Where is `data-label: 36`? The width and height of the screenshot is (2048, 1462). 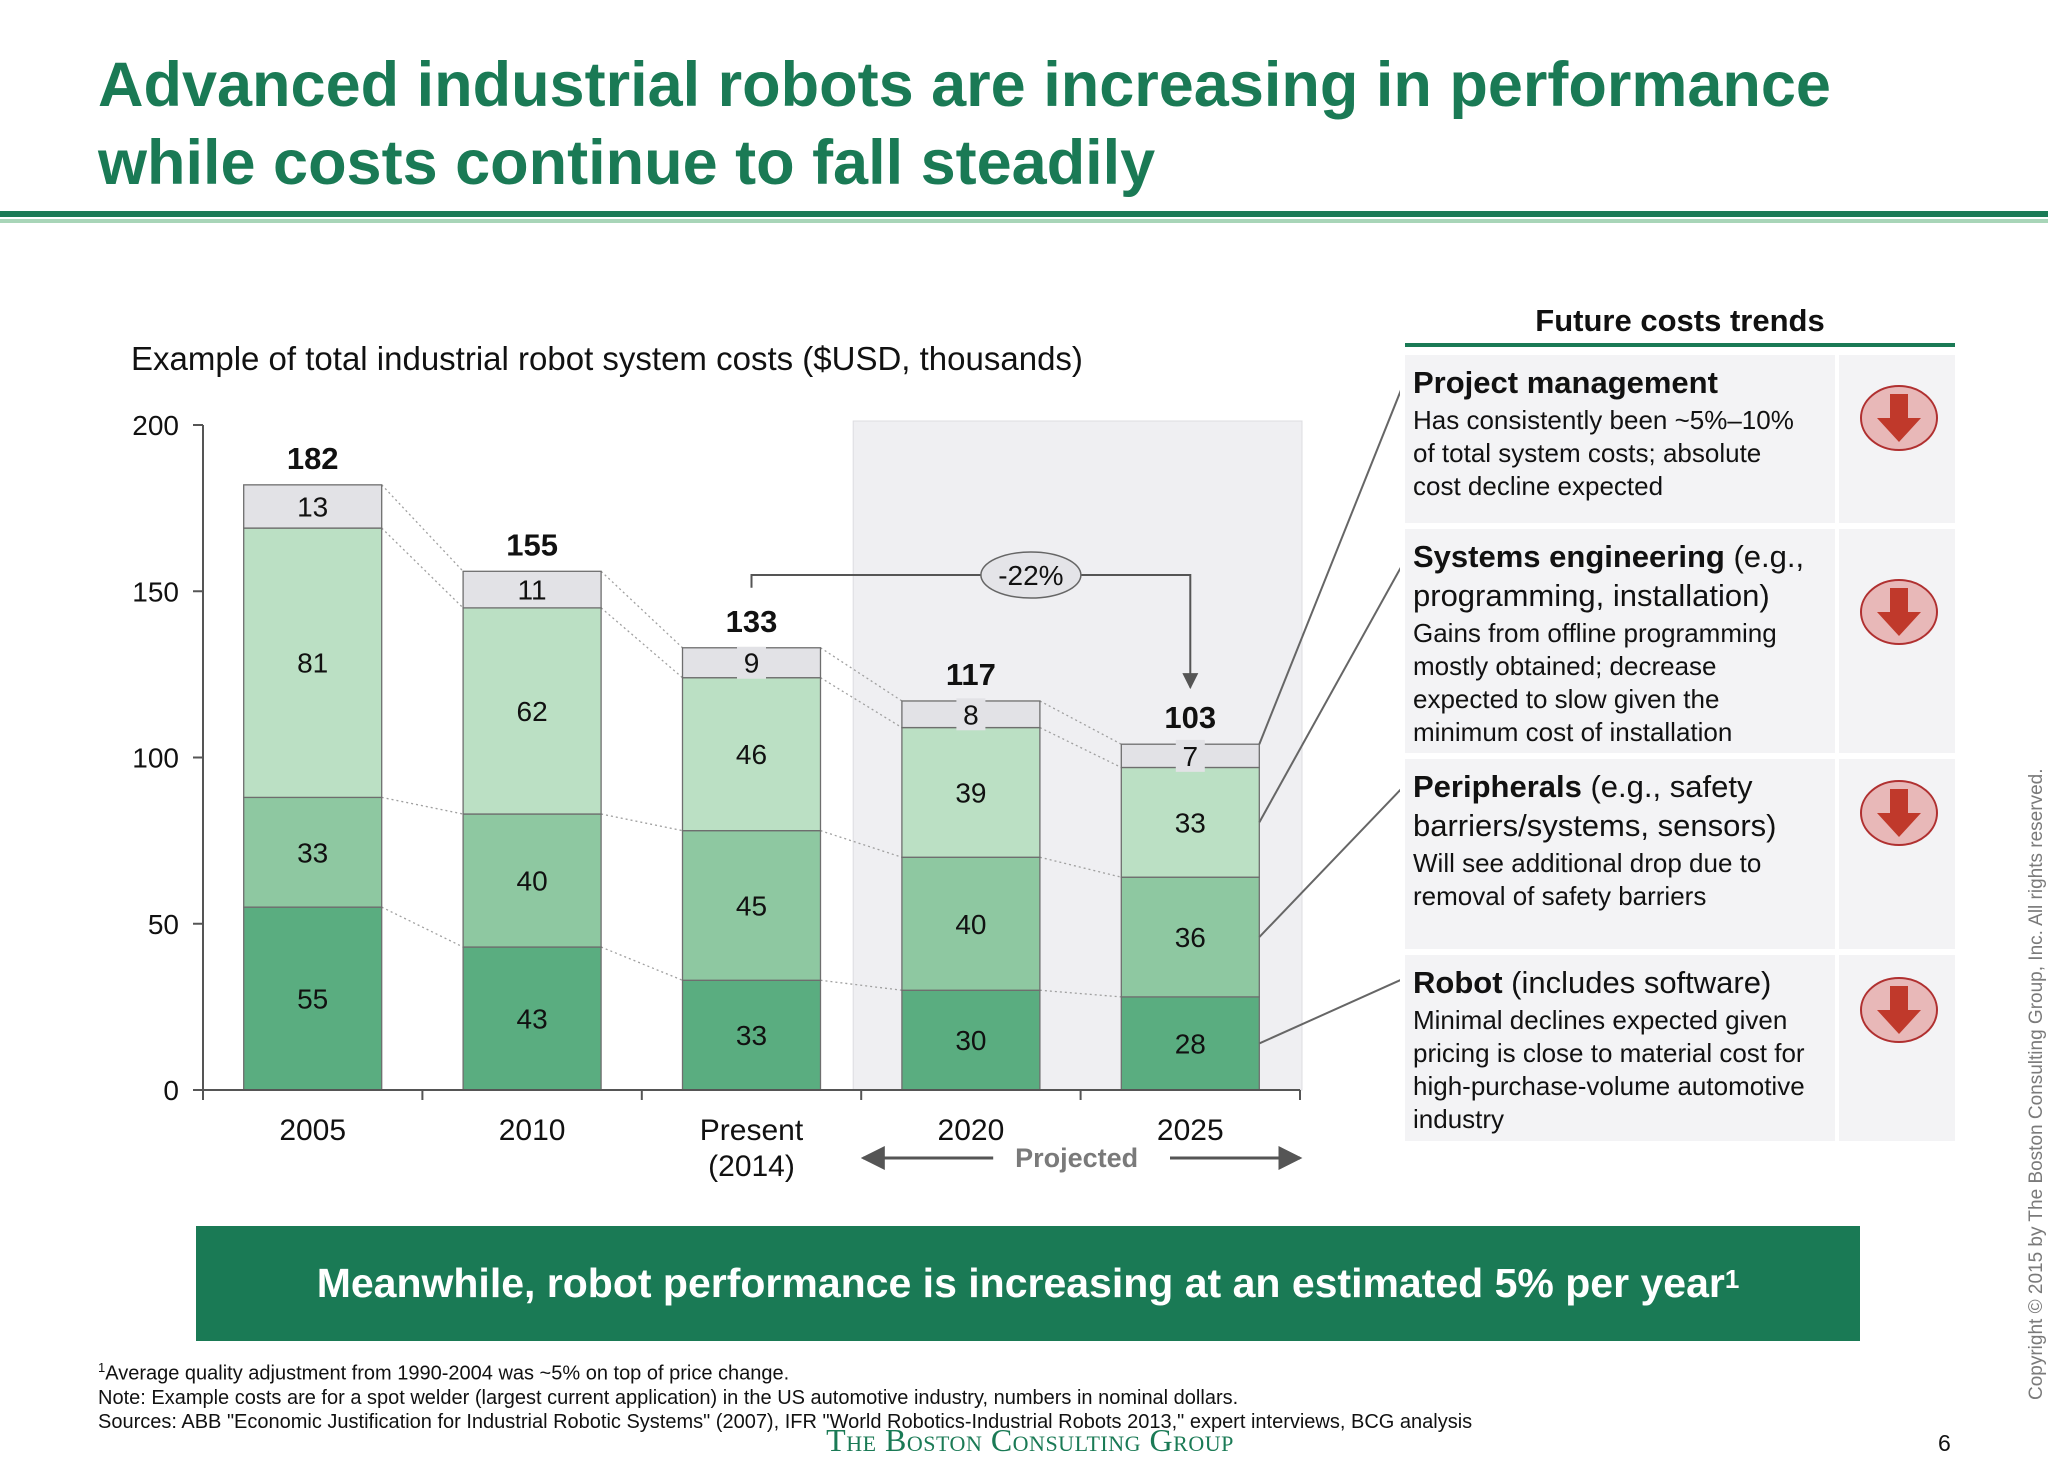 data-label: 36 is located at coordinates (1190, 937).